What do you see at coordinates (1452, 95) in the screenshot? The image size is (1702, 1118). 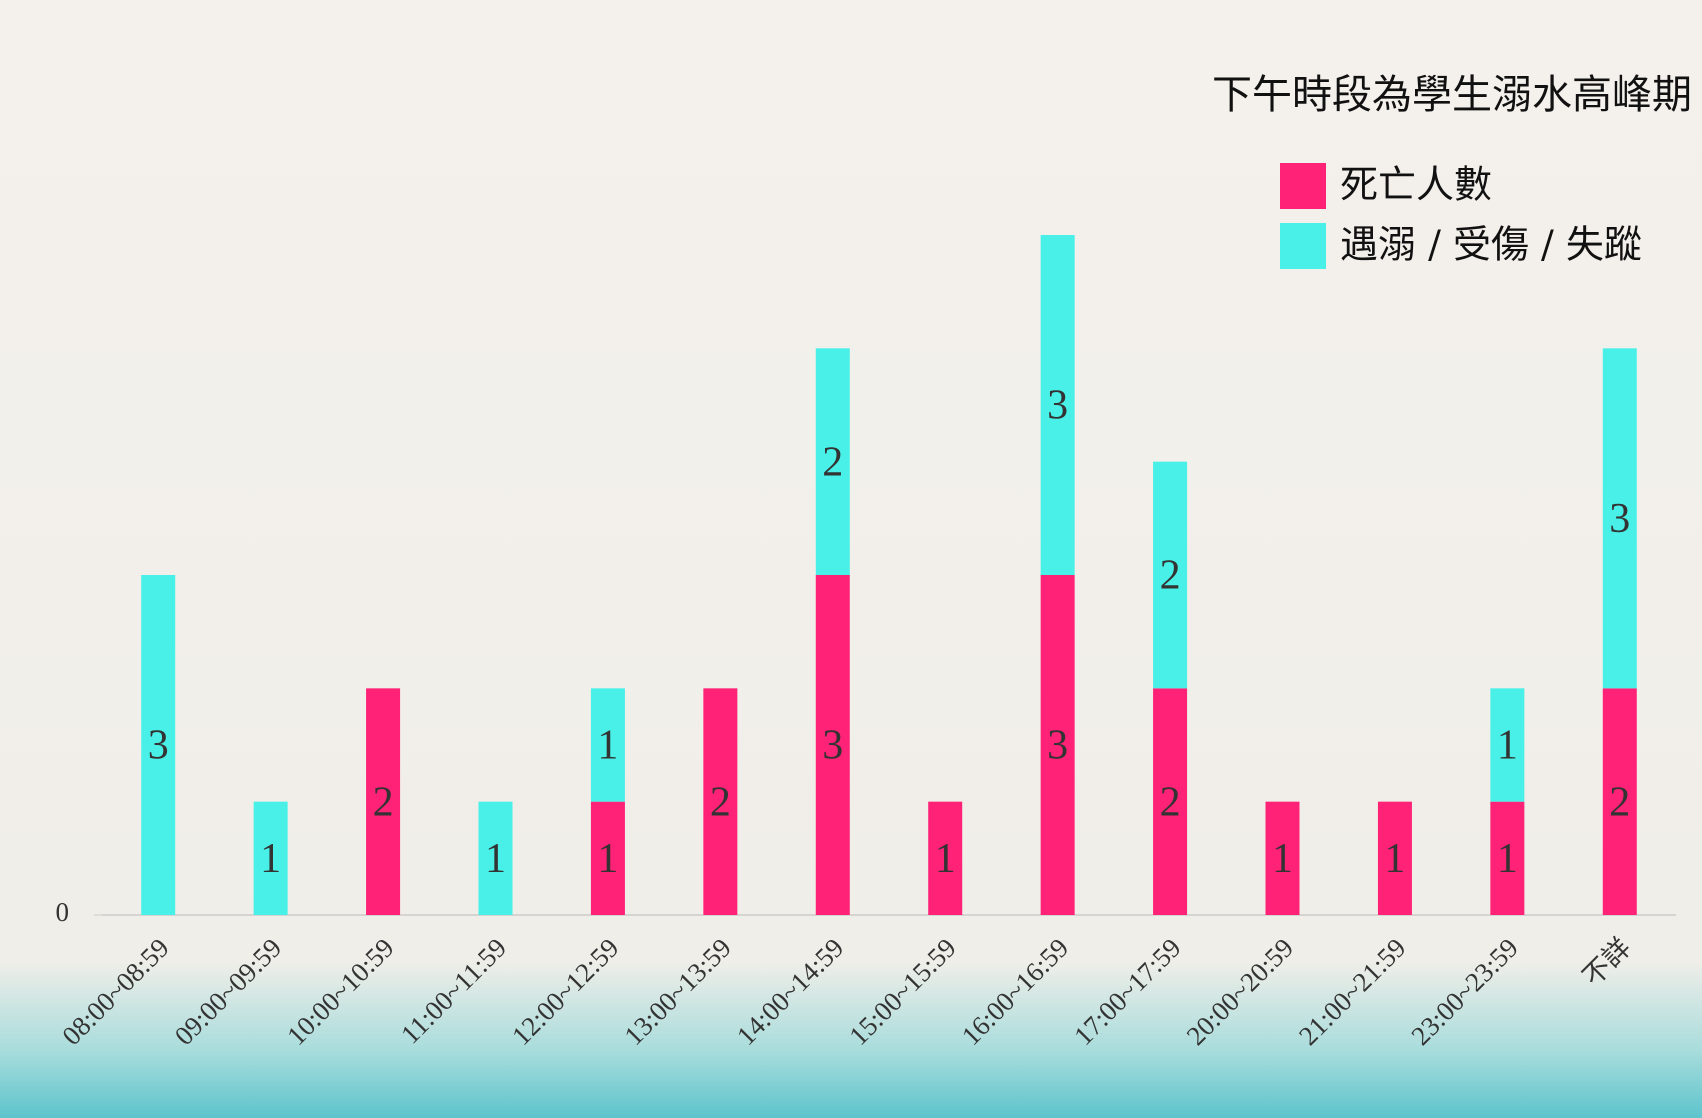 I see `annotation: 下午時段為學生溺水高峰期` at bounding box center [1452, 95].